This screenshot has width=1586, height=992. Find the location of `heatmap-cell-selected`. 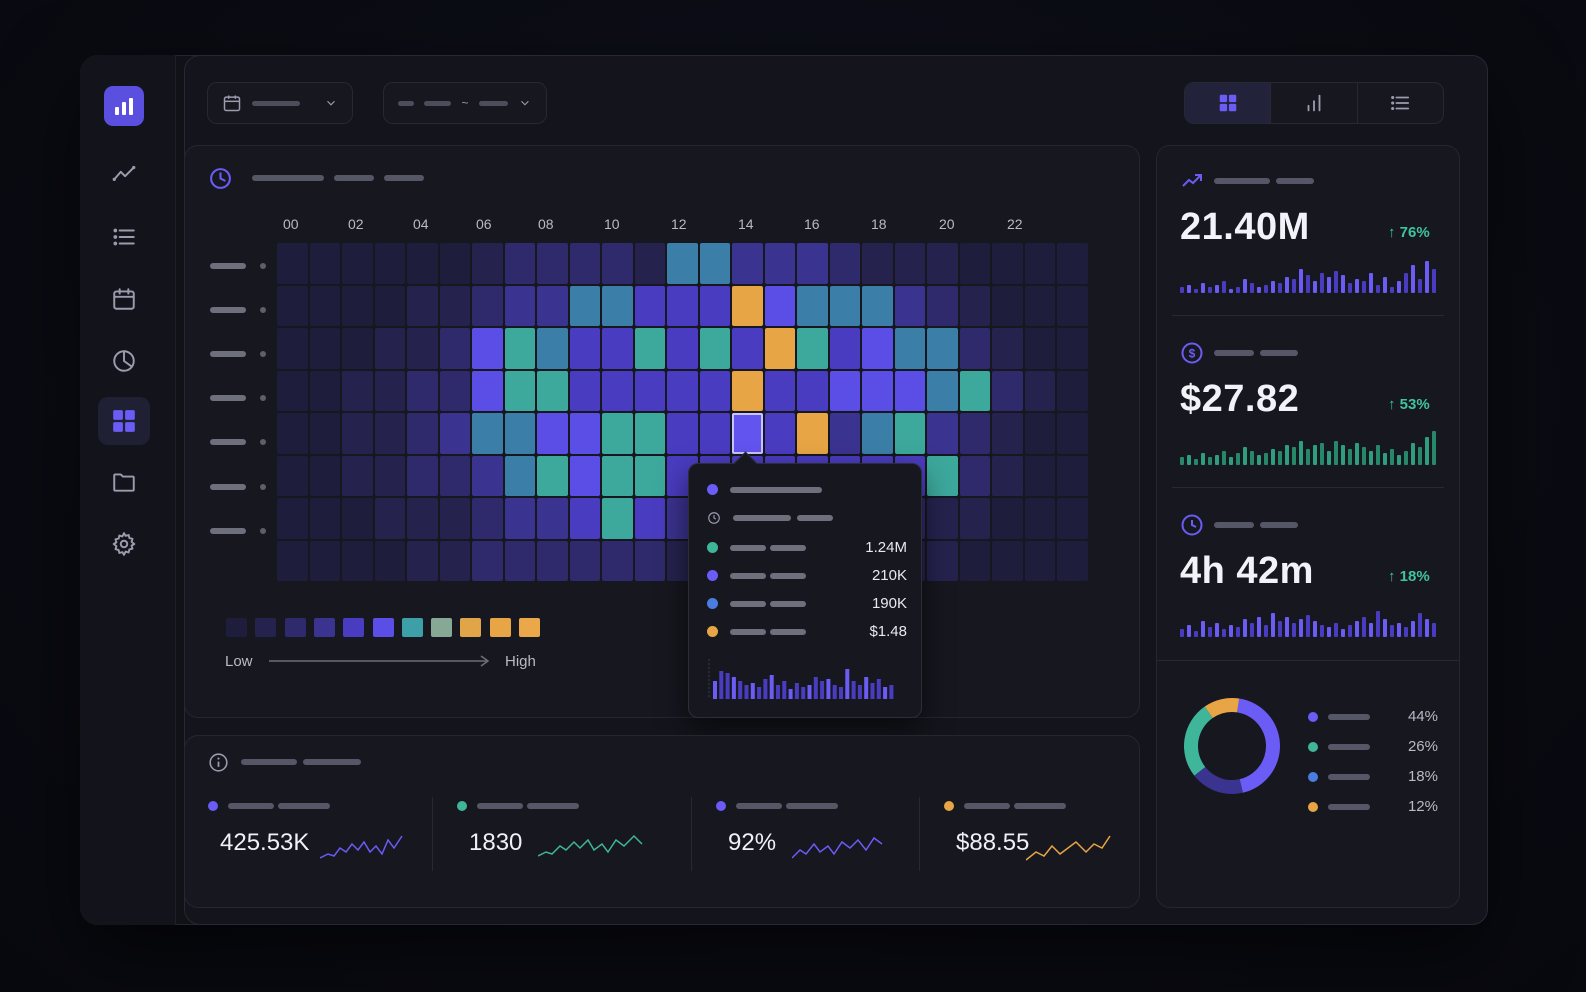

heatmap-cell-selected is located at coordinates (747, 433).